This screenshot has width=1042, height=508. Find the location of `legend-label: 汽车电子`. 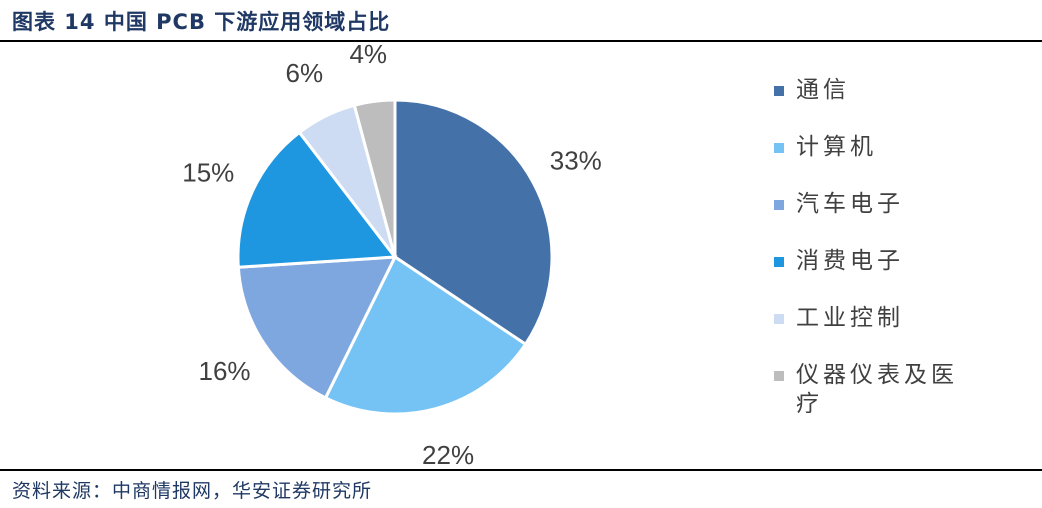

legend-label: 汽车电子 is located at coordinates (850, 204).